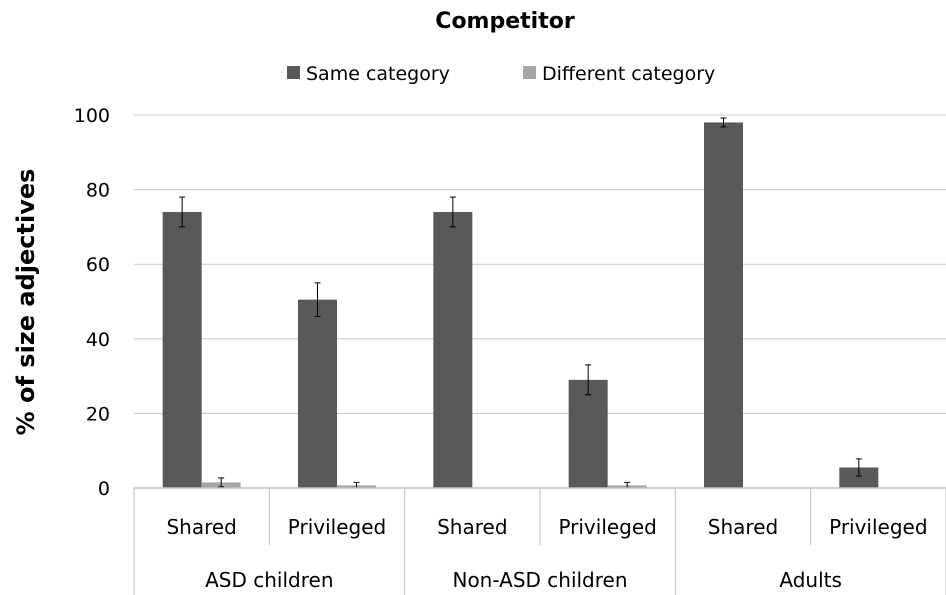 This screenshot has height=595, width=946. What do you see at coordinates (293, 72) in the screenshot?
I see `legend-swatch-same-category` at bounding box center [293, 72].